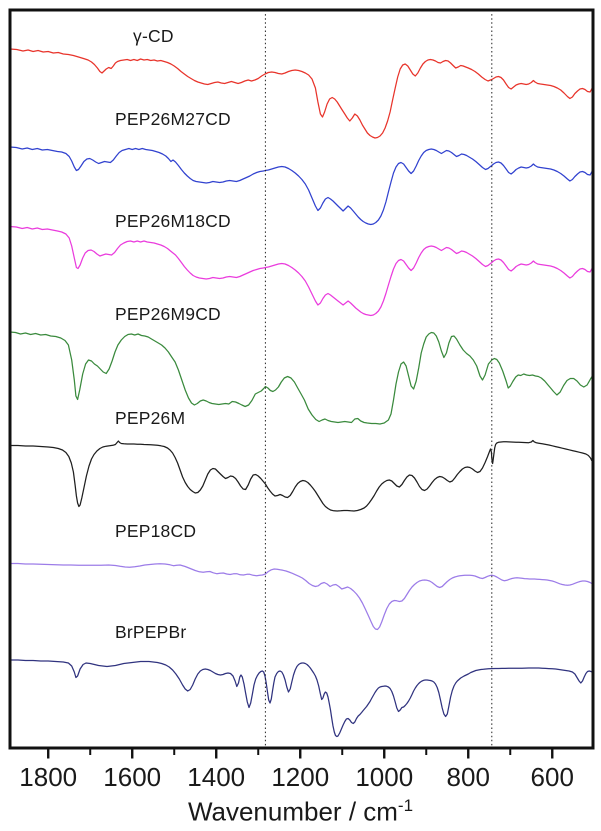 The width and height of the screenshot is (601, 831). Describe the element at coordinates (384, 777) in the screenshot. I see `x-axis-tick-label-1000: 1000` at that location.